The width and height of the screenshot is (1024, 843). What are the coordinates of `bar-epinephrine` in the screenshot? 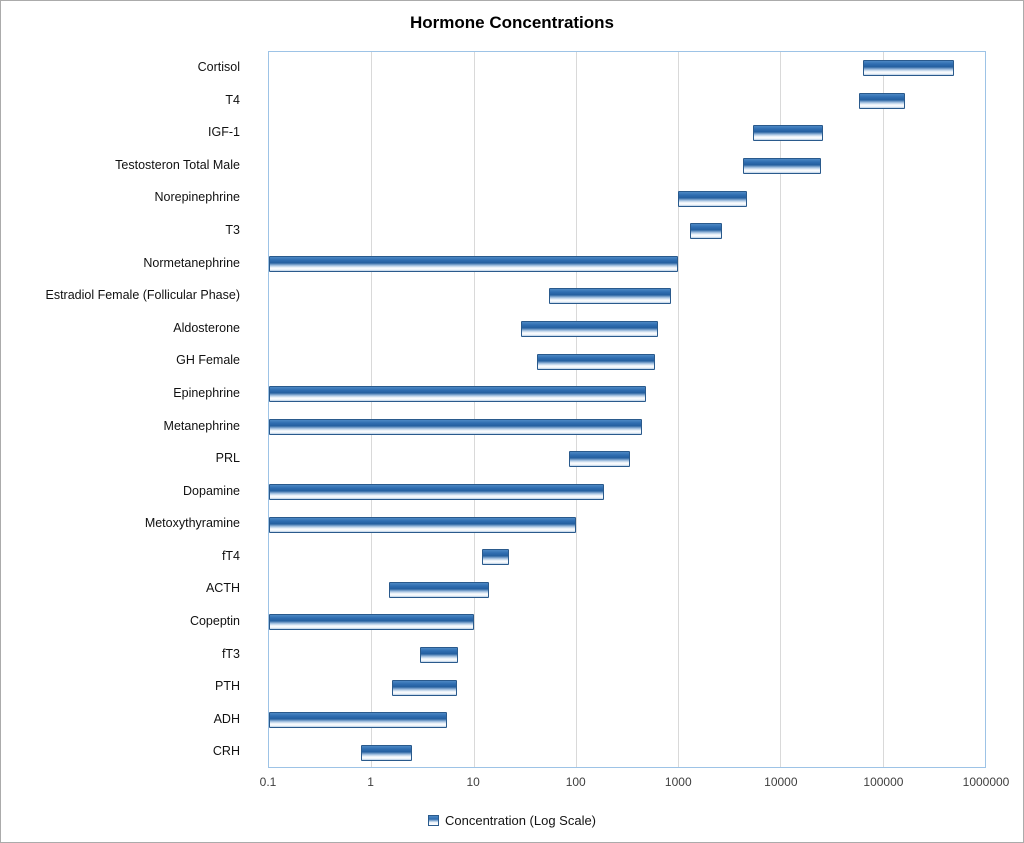 It's located at (457, 394).